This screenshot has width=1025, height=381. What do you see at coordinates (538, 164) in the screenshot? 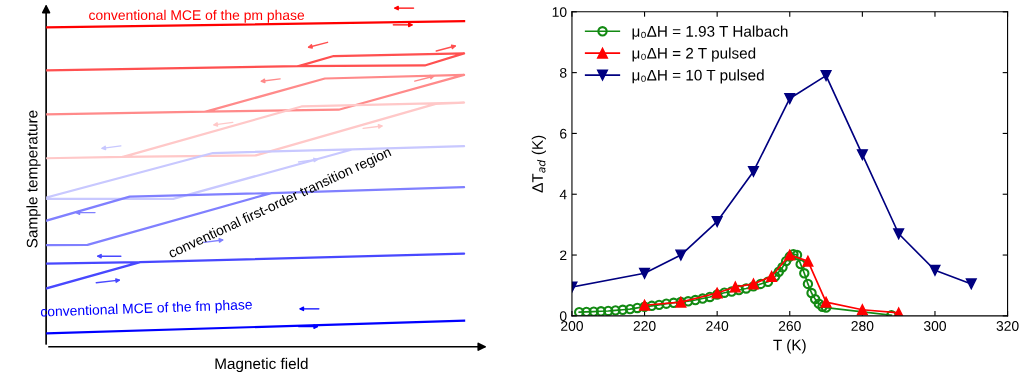
I see `y-axis-title: ΔT$_{ad}$ (K)` at bounding box center [538, 164].